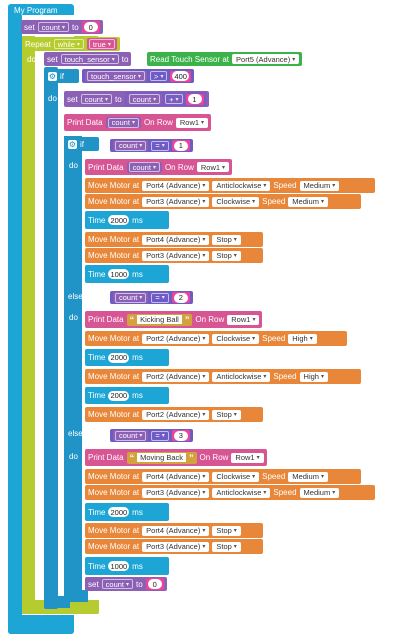  Describe the element at coordinates (68, 44) in the screenshot. I see `repeat-mode-dropdown: while ▾` at that location.